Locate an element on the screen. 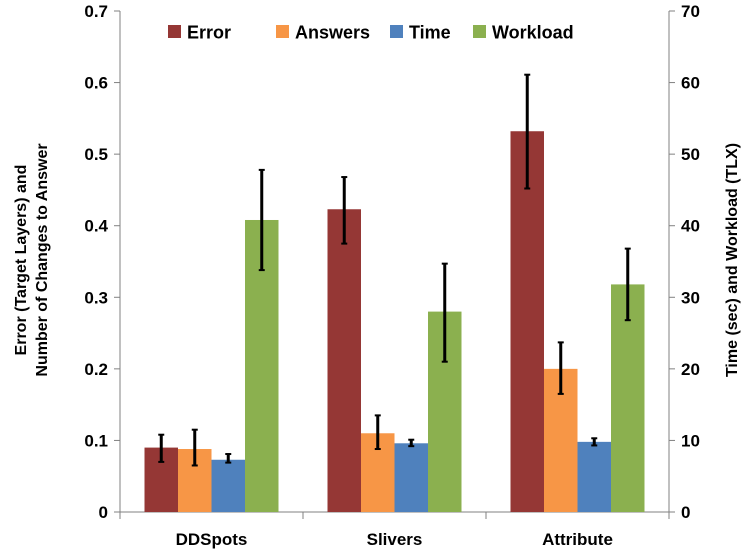 Image resolution: width=744 pixels, height=551 pixels. left-tick-label: 0.6 is located at coordinates (96, 83).